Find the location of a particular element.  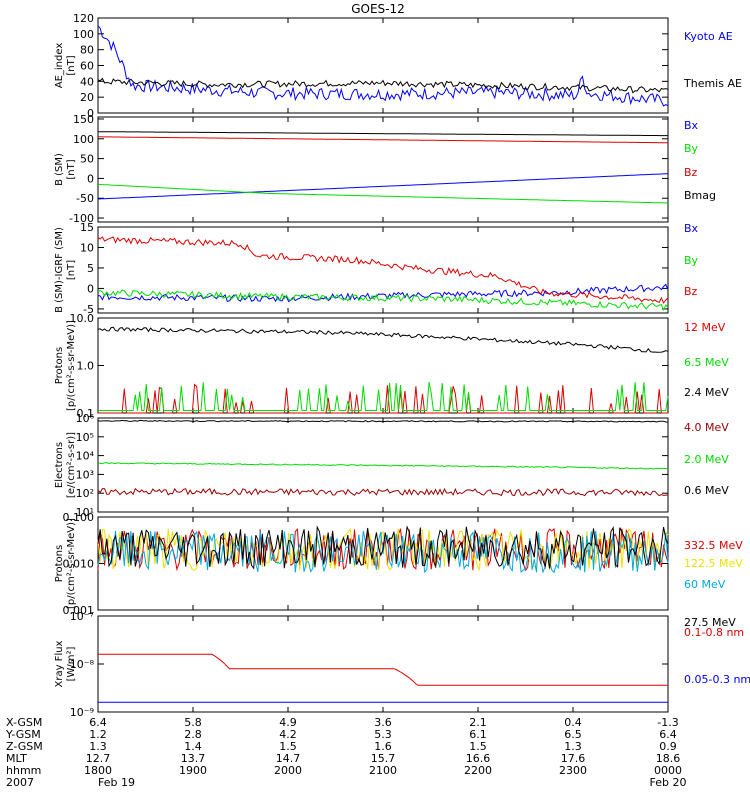

legend-entry: Themis AE is located at coordinates (712, 83).